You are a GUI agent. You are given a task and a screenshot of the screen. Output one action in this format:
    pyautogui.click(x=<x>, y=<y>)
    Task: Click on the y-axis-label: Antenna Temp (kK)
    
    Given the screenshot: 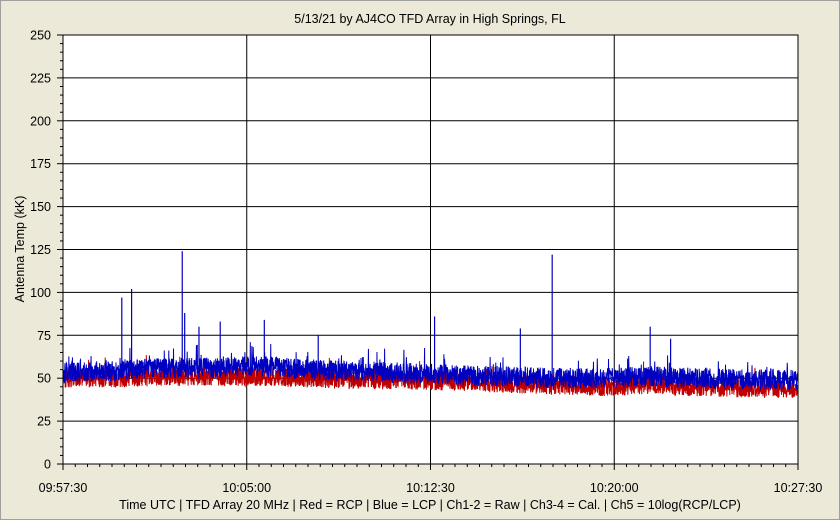 What is the action you would take?
    pyautogui.click(x=20, y=249)
    